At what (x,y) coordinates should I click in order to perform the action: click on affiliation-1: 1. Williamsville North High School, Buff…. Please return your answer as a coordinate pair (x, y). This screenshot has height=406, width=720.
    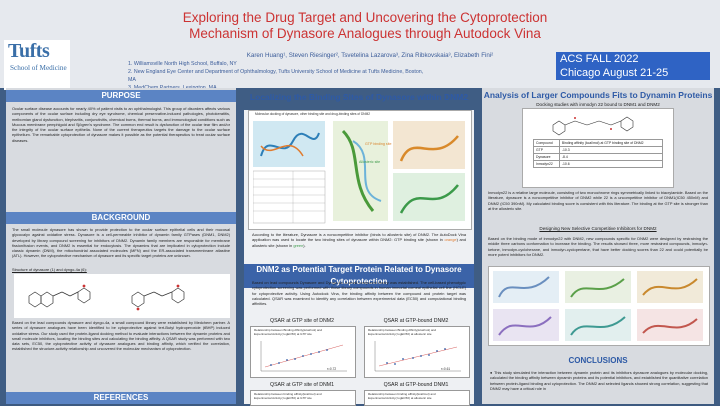
    Looking at the image, I should click on (182, 64).